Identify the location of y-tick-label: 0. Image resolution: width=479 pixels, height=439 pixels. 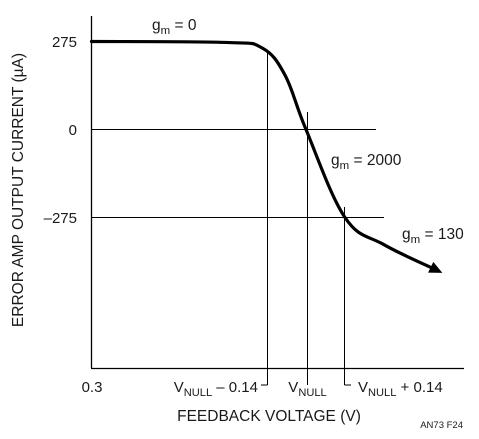
(73, 130).